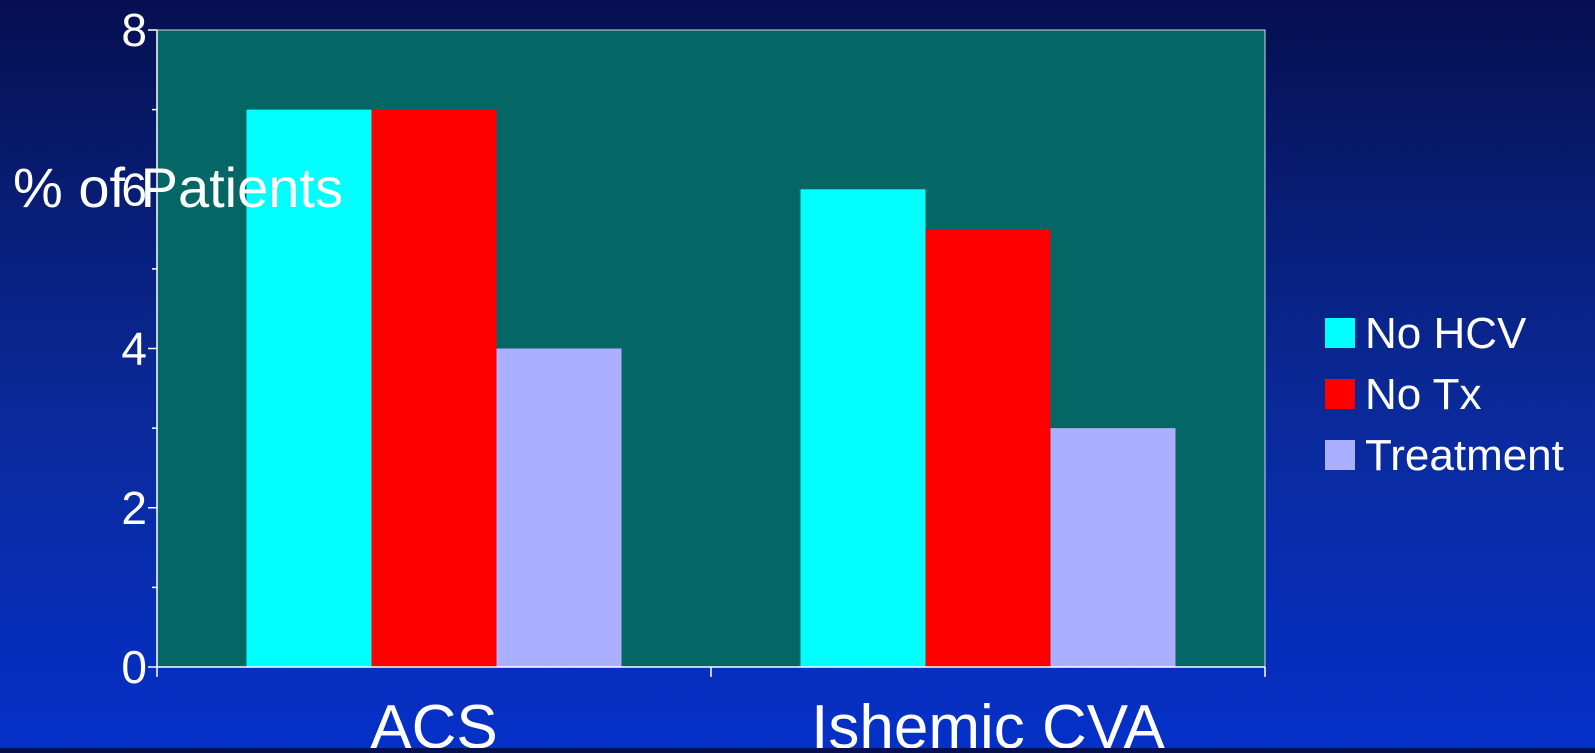  Describe the element at coordinates (134, 349) in the screenshot. I see `y-tick-label: 4` at that location.